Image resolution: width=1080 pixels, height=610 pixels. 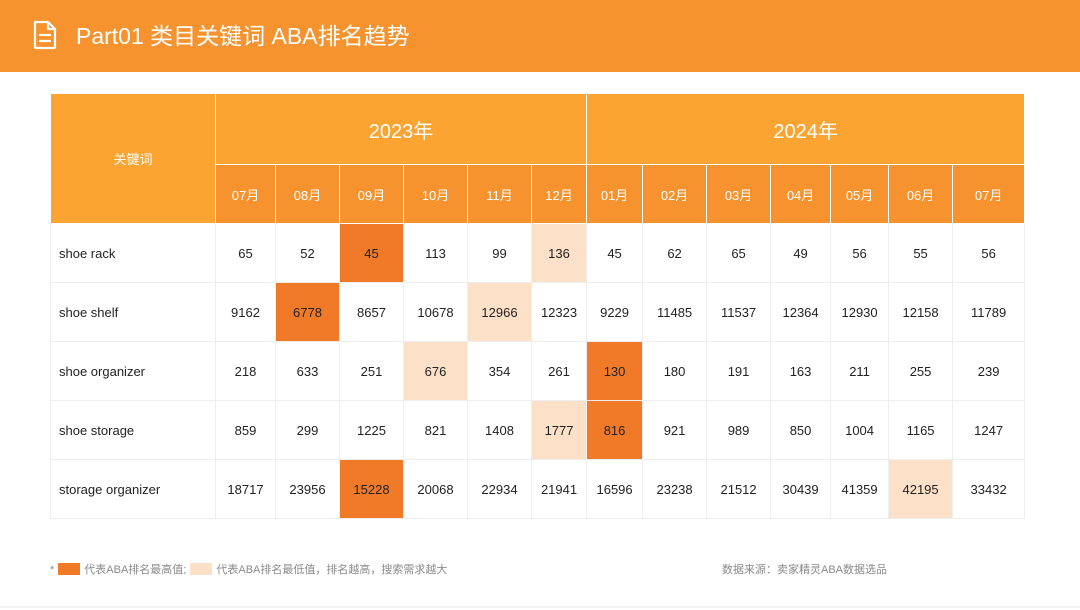 What do you see at coordinates (615, 194) in the screenshot?
I see `month-header: 01月` at bounding box center [615, 194].